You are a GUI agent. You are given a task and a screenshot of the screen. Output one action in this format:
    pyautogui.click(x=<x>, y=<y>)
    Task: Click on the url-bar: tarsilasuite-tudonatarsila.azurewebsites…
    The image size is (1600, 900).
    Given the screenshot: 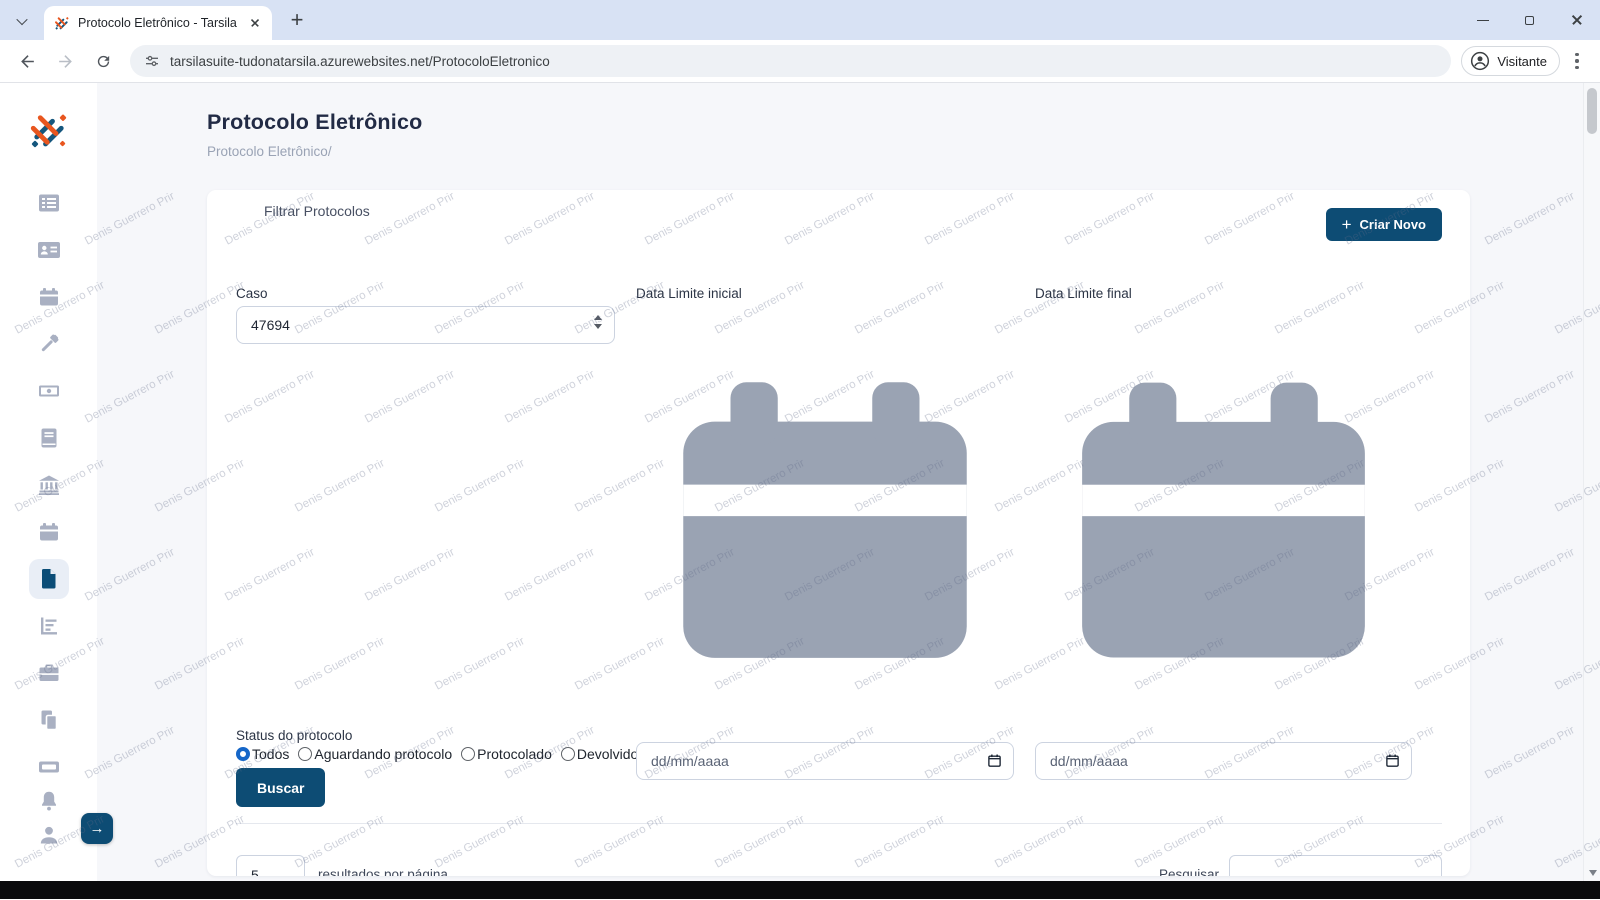 What is the action you would take?
    pyautogui.click(x=791, y=61)
    